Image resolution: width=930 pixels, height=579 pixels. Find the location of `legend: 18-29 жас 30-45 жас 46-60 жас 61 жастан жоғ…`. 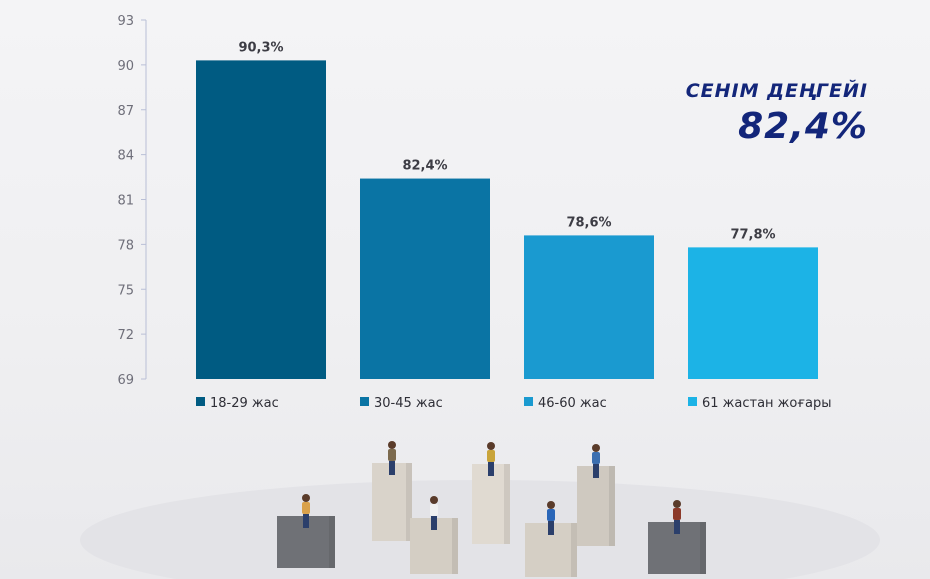

legend: 18-29 жас 30-45 жас 46-60 жас 61 жастан жоғ… is located at coordinates (514, 403).